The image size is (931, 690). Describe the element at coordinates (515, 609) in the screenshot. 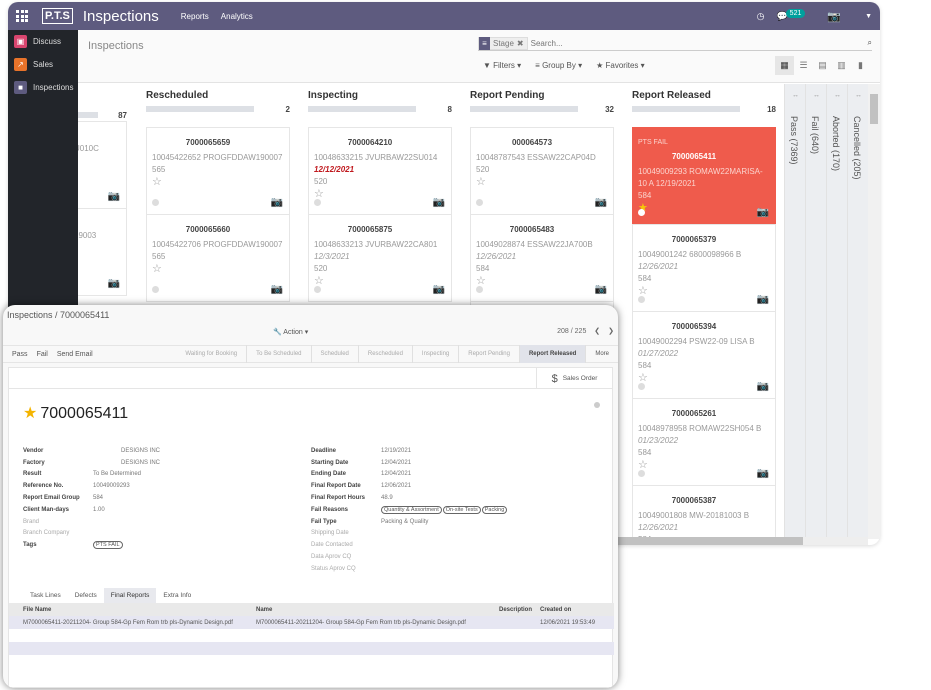

I see `col-description: Description` at that location.